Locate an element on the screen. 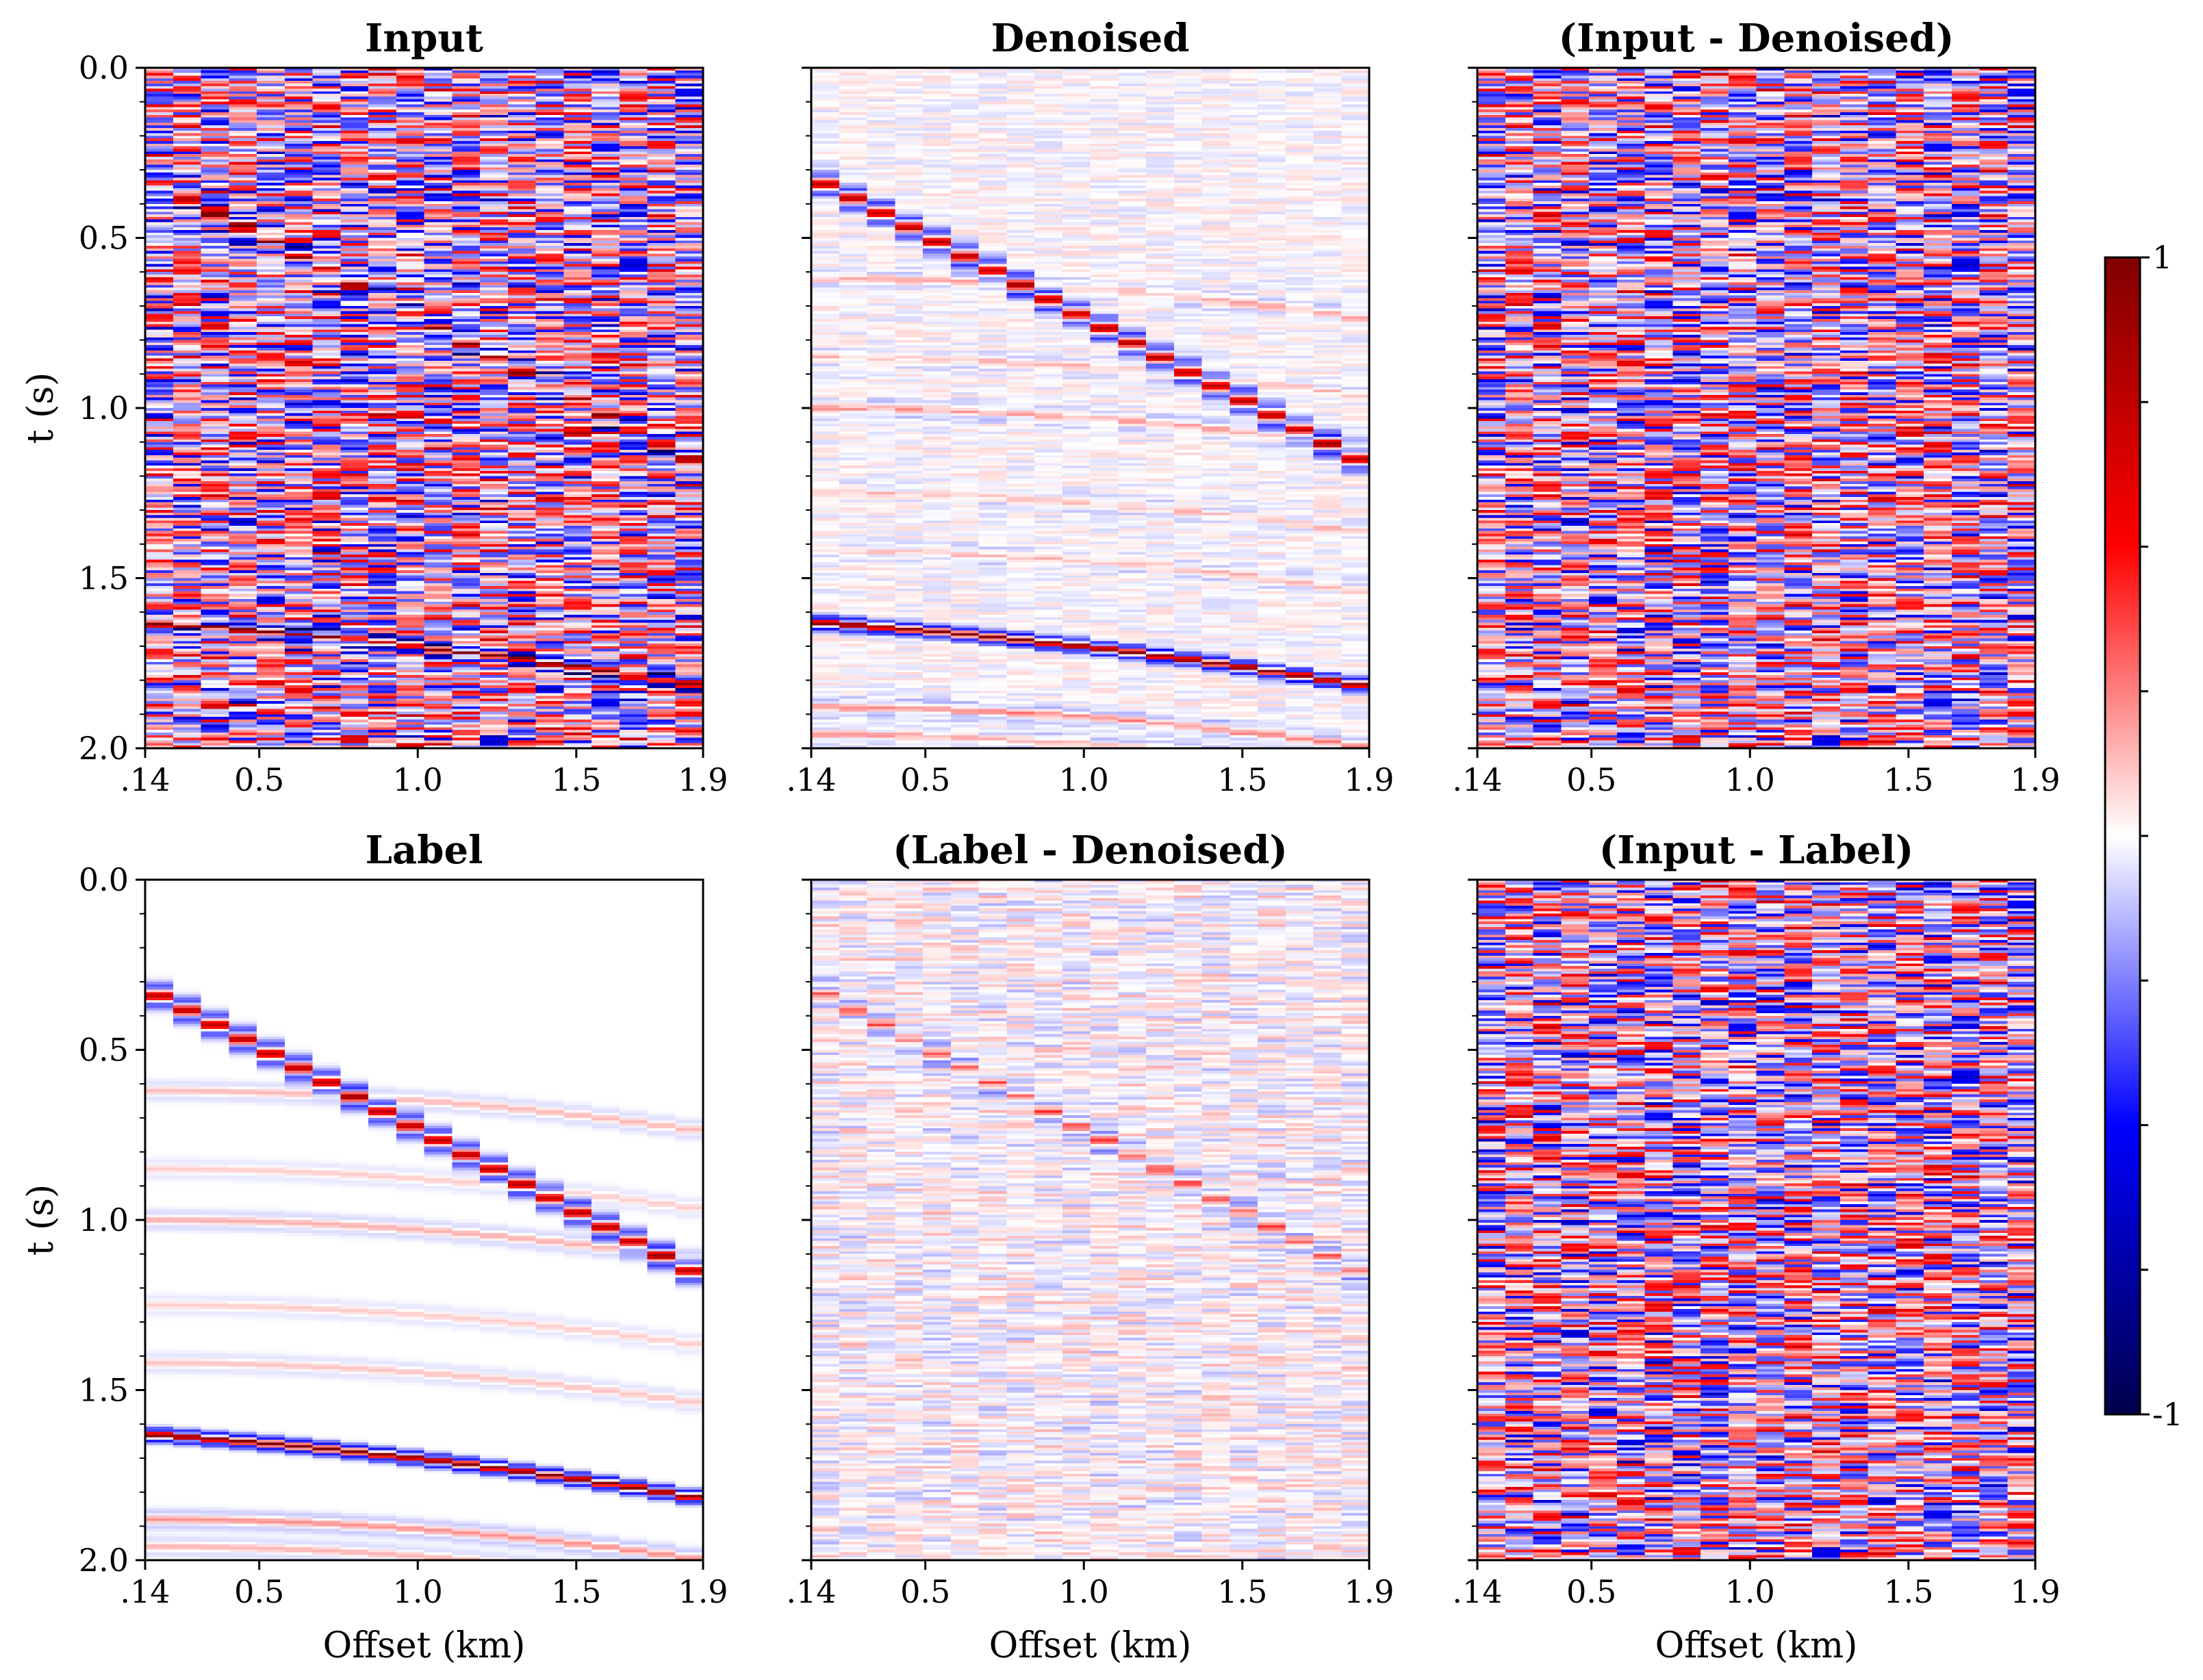 This screenshot has width=2203, height=1680. panel: Input .14 0.5 1.0 1.5 1.9 0.0 0.5 1.0 1.5 2.0 t (s) is located at coordinates (374, 407).